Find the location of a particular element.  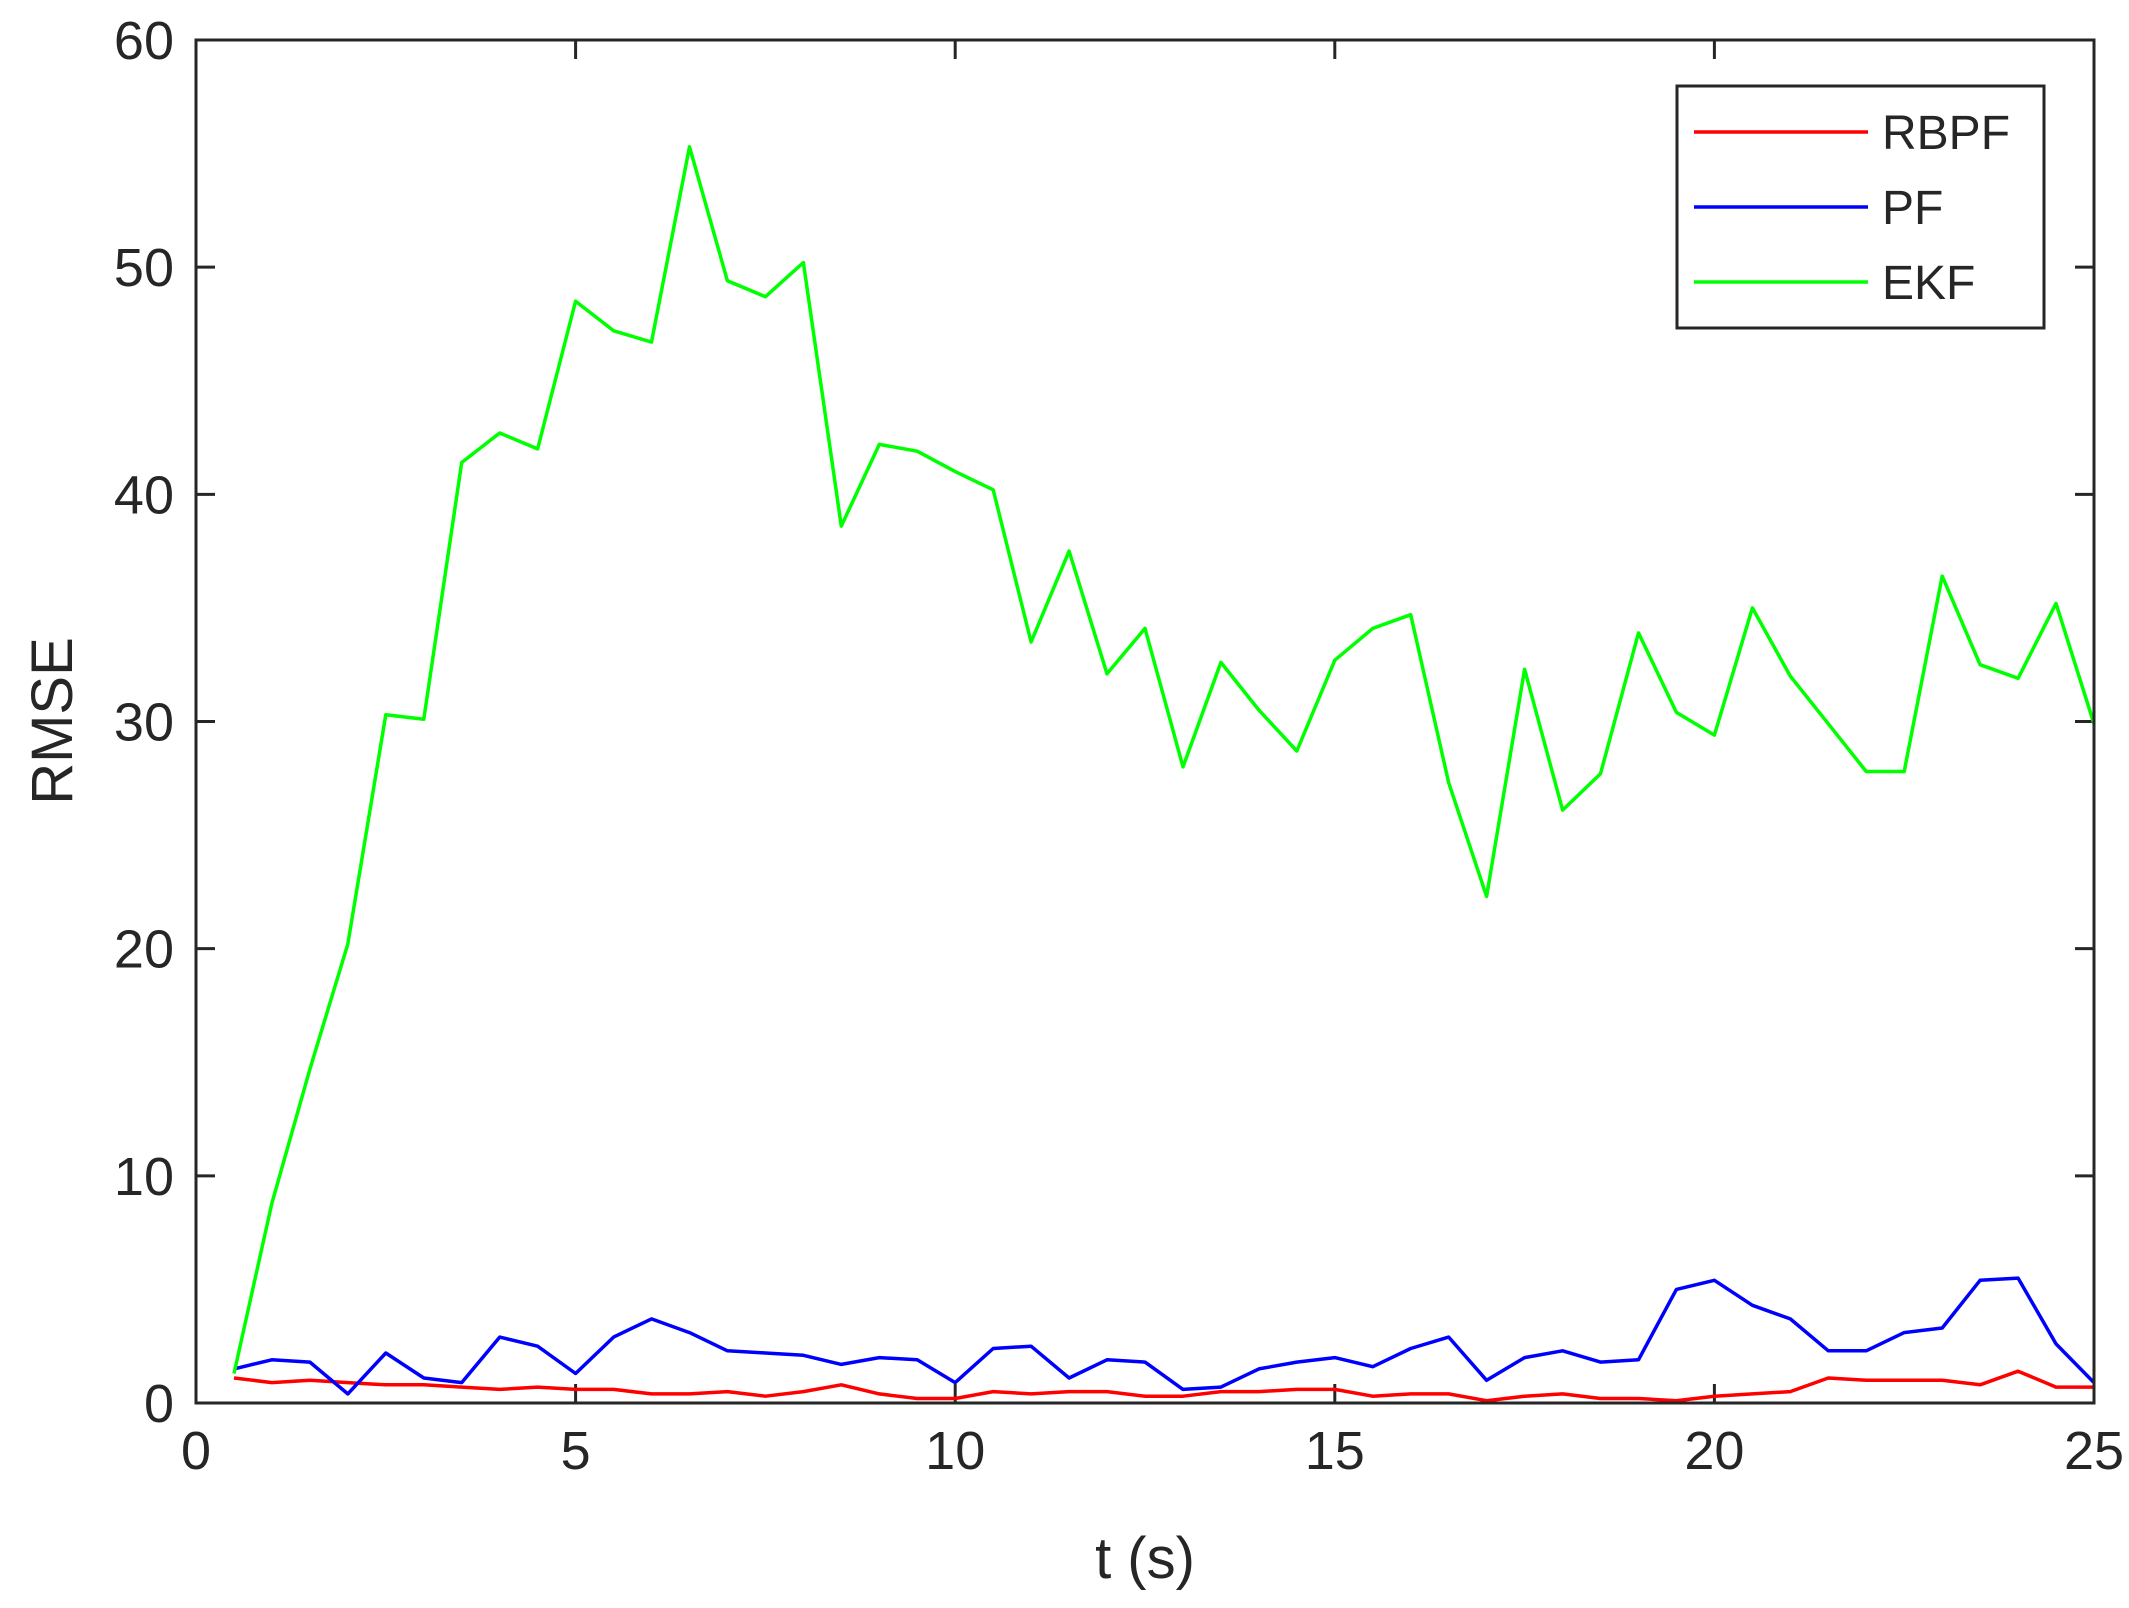

x-tick-label: 25 is located at coordinates (2094, 1451).